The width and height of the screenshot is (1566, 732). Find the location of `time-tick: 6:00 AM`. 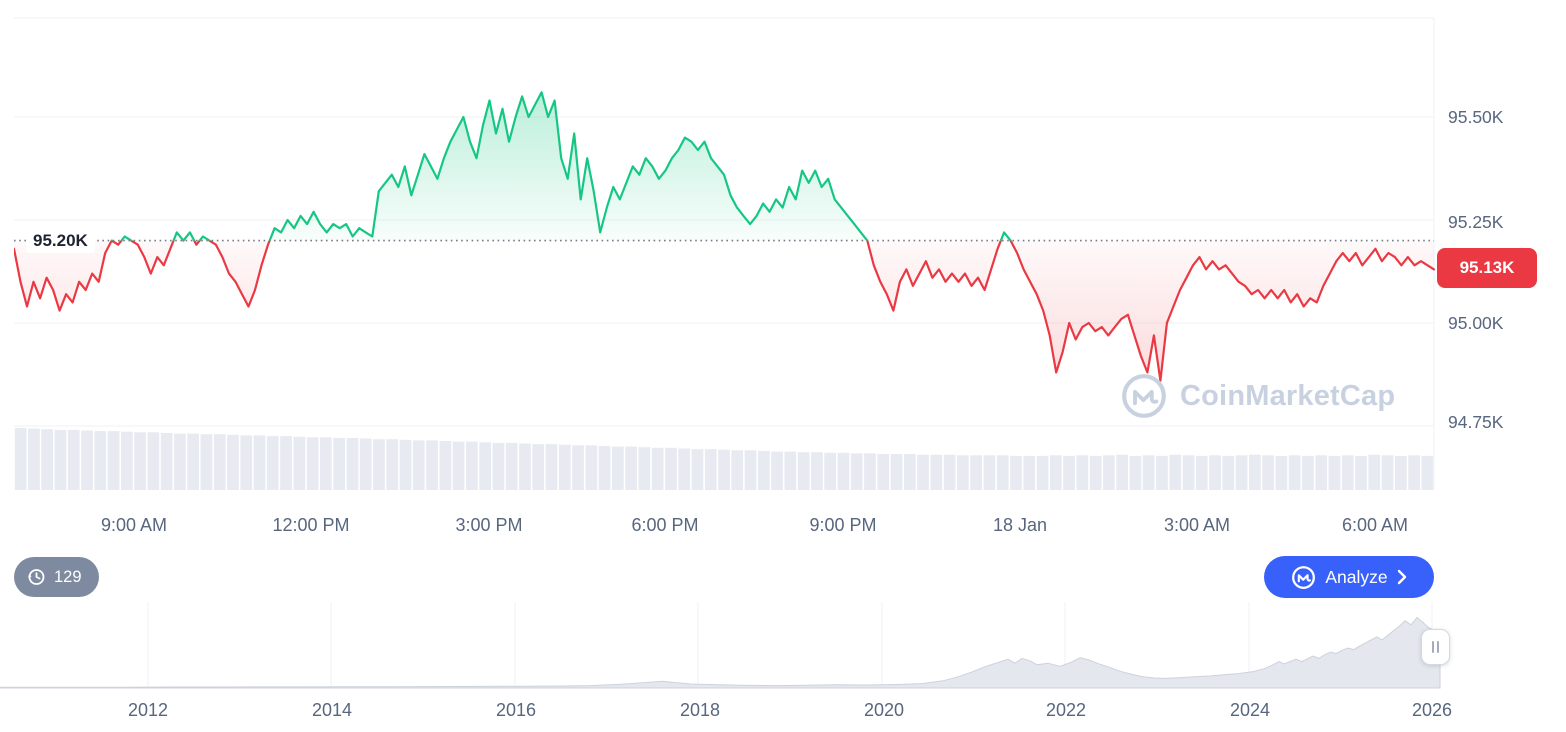

time-tick: 6:00 AM is located at coordinates (1375, 525).